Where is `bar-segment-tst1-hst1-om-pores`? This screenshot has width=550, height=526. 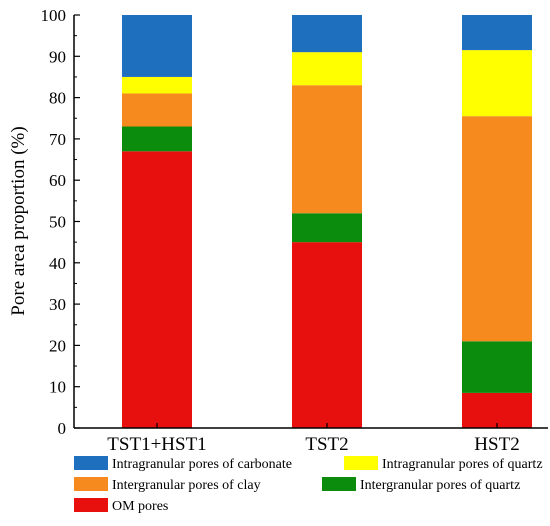
bar-segment-tst1-hst1-om-pores is located at coordinates (157, 290).